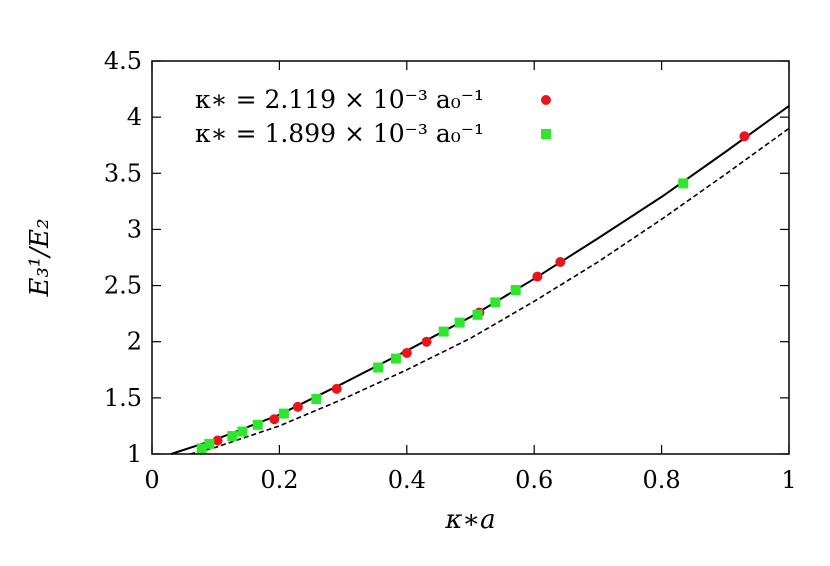 The image size is (830, 566). Describe the element at coordinates (469, 520) in the screenshot. I see `x-axis-label: κ∗a` at that location.